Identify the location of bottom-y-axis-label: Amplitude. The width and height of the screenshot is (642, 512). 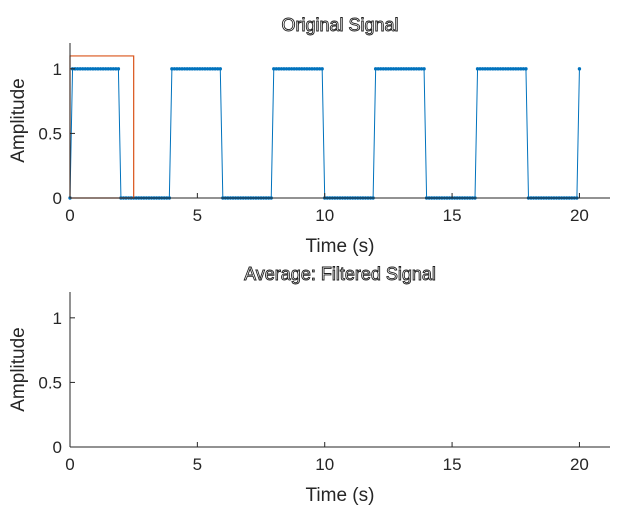
(18, 369).